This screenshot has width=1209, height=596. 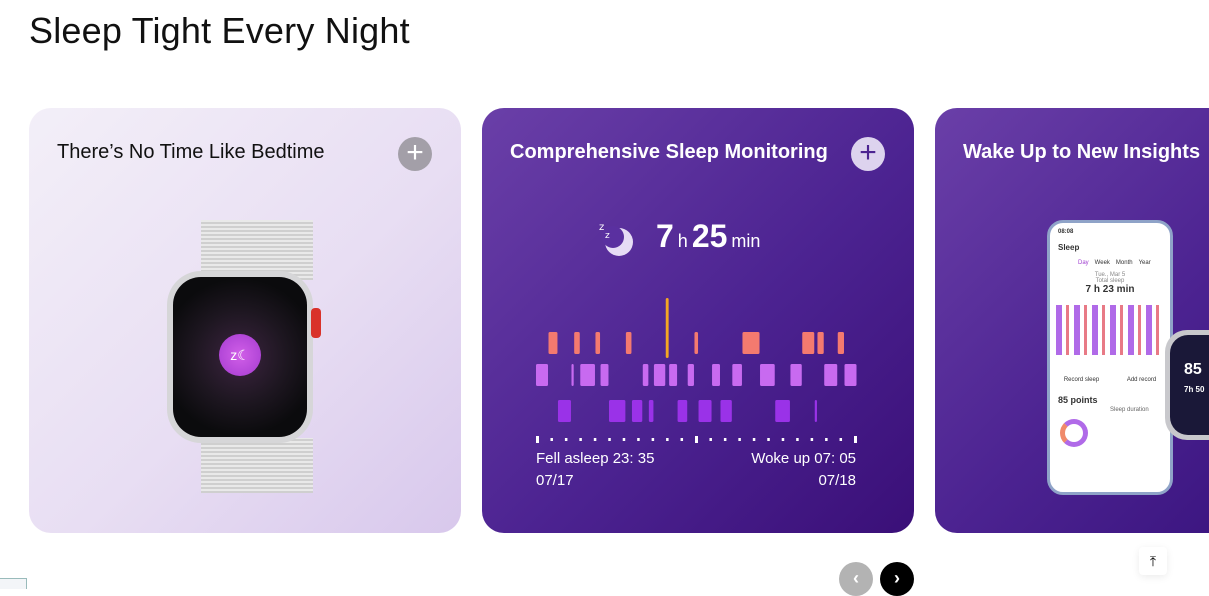 I want to click on phone-total-label: Total sleep, so click(x=1110, y=281).